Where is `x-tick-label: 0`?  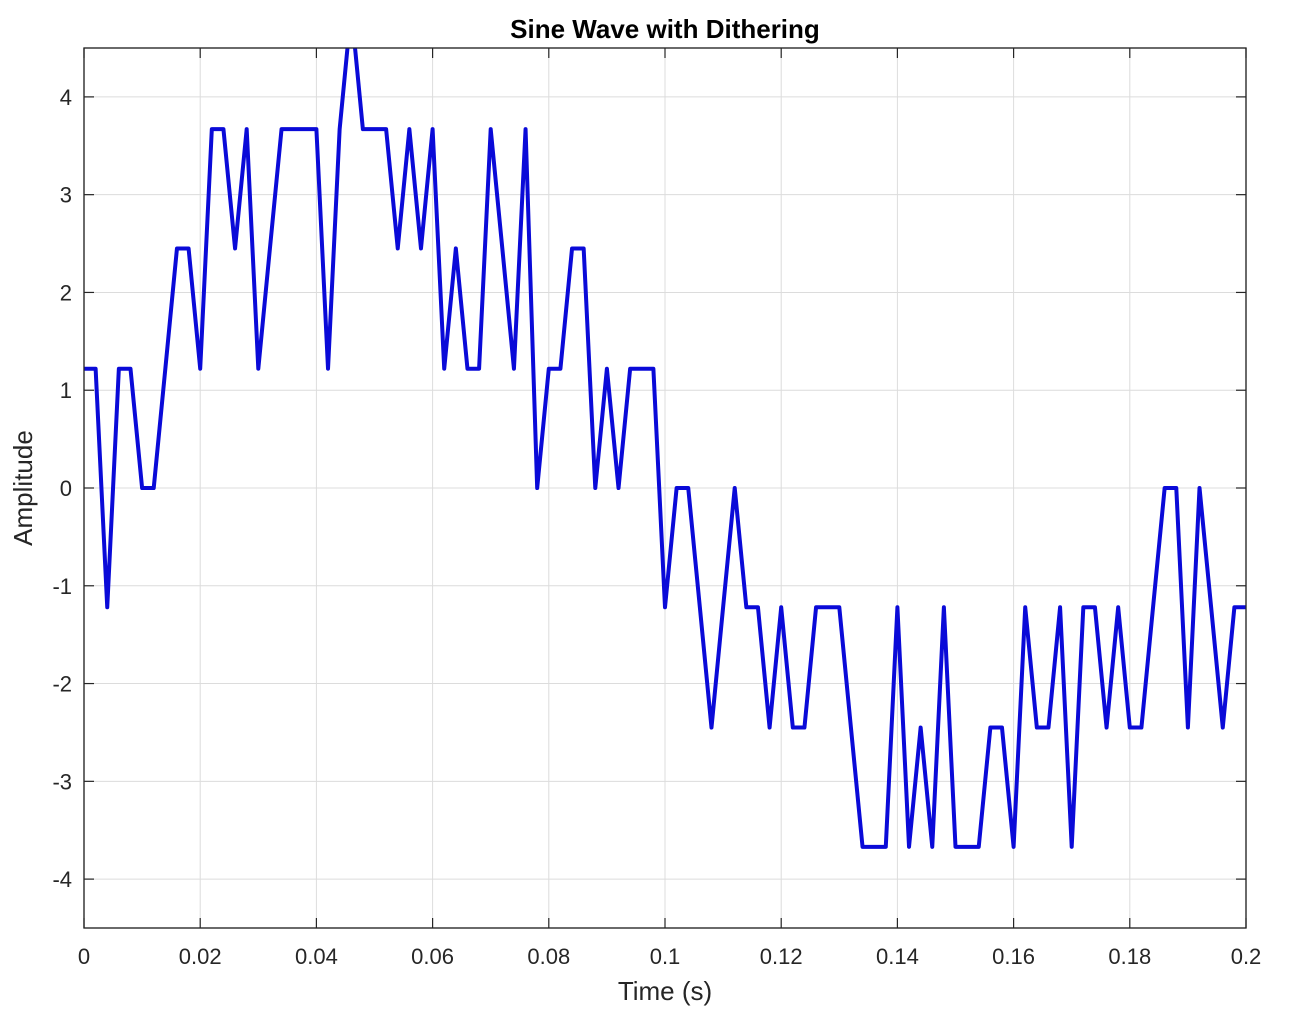
x-tick-label: 0 is located at coordinates (84, 956).